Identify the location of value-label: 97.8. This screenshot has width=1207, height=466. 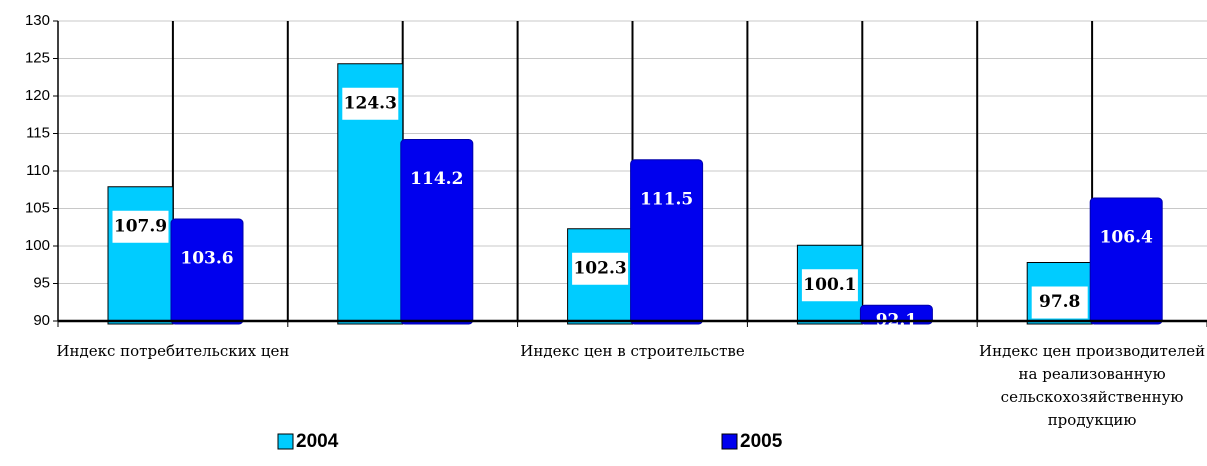
(1059, 302).